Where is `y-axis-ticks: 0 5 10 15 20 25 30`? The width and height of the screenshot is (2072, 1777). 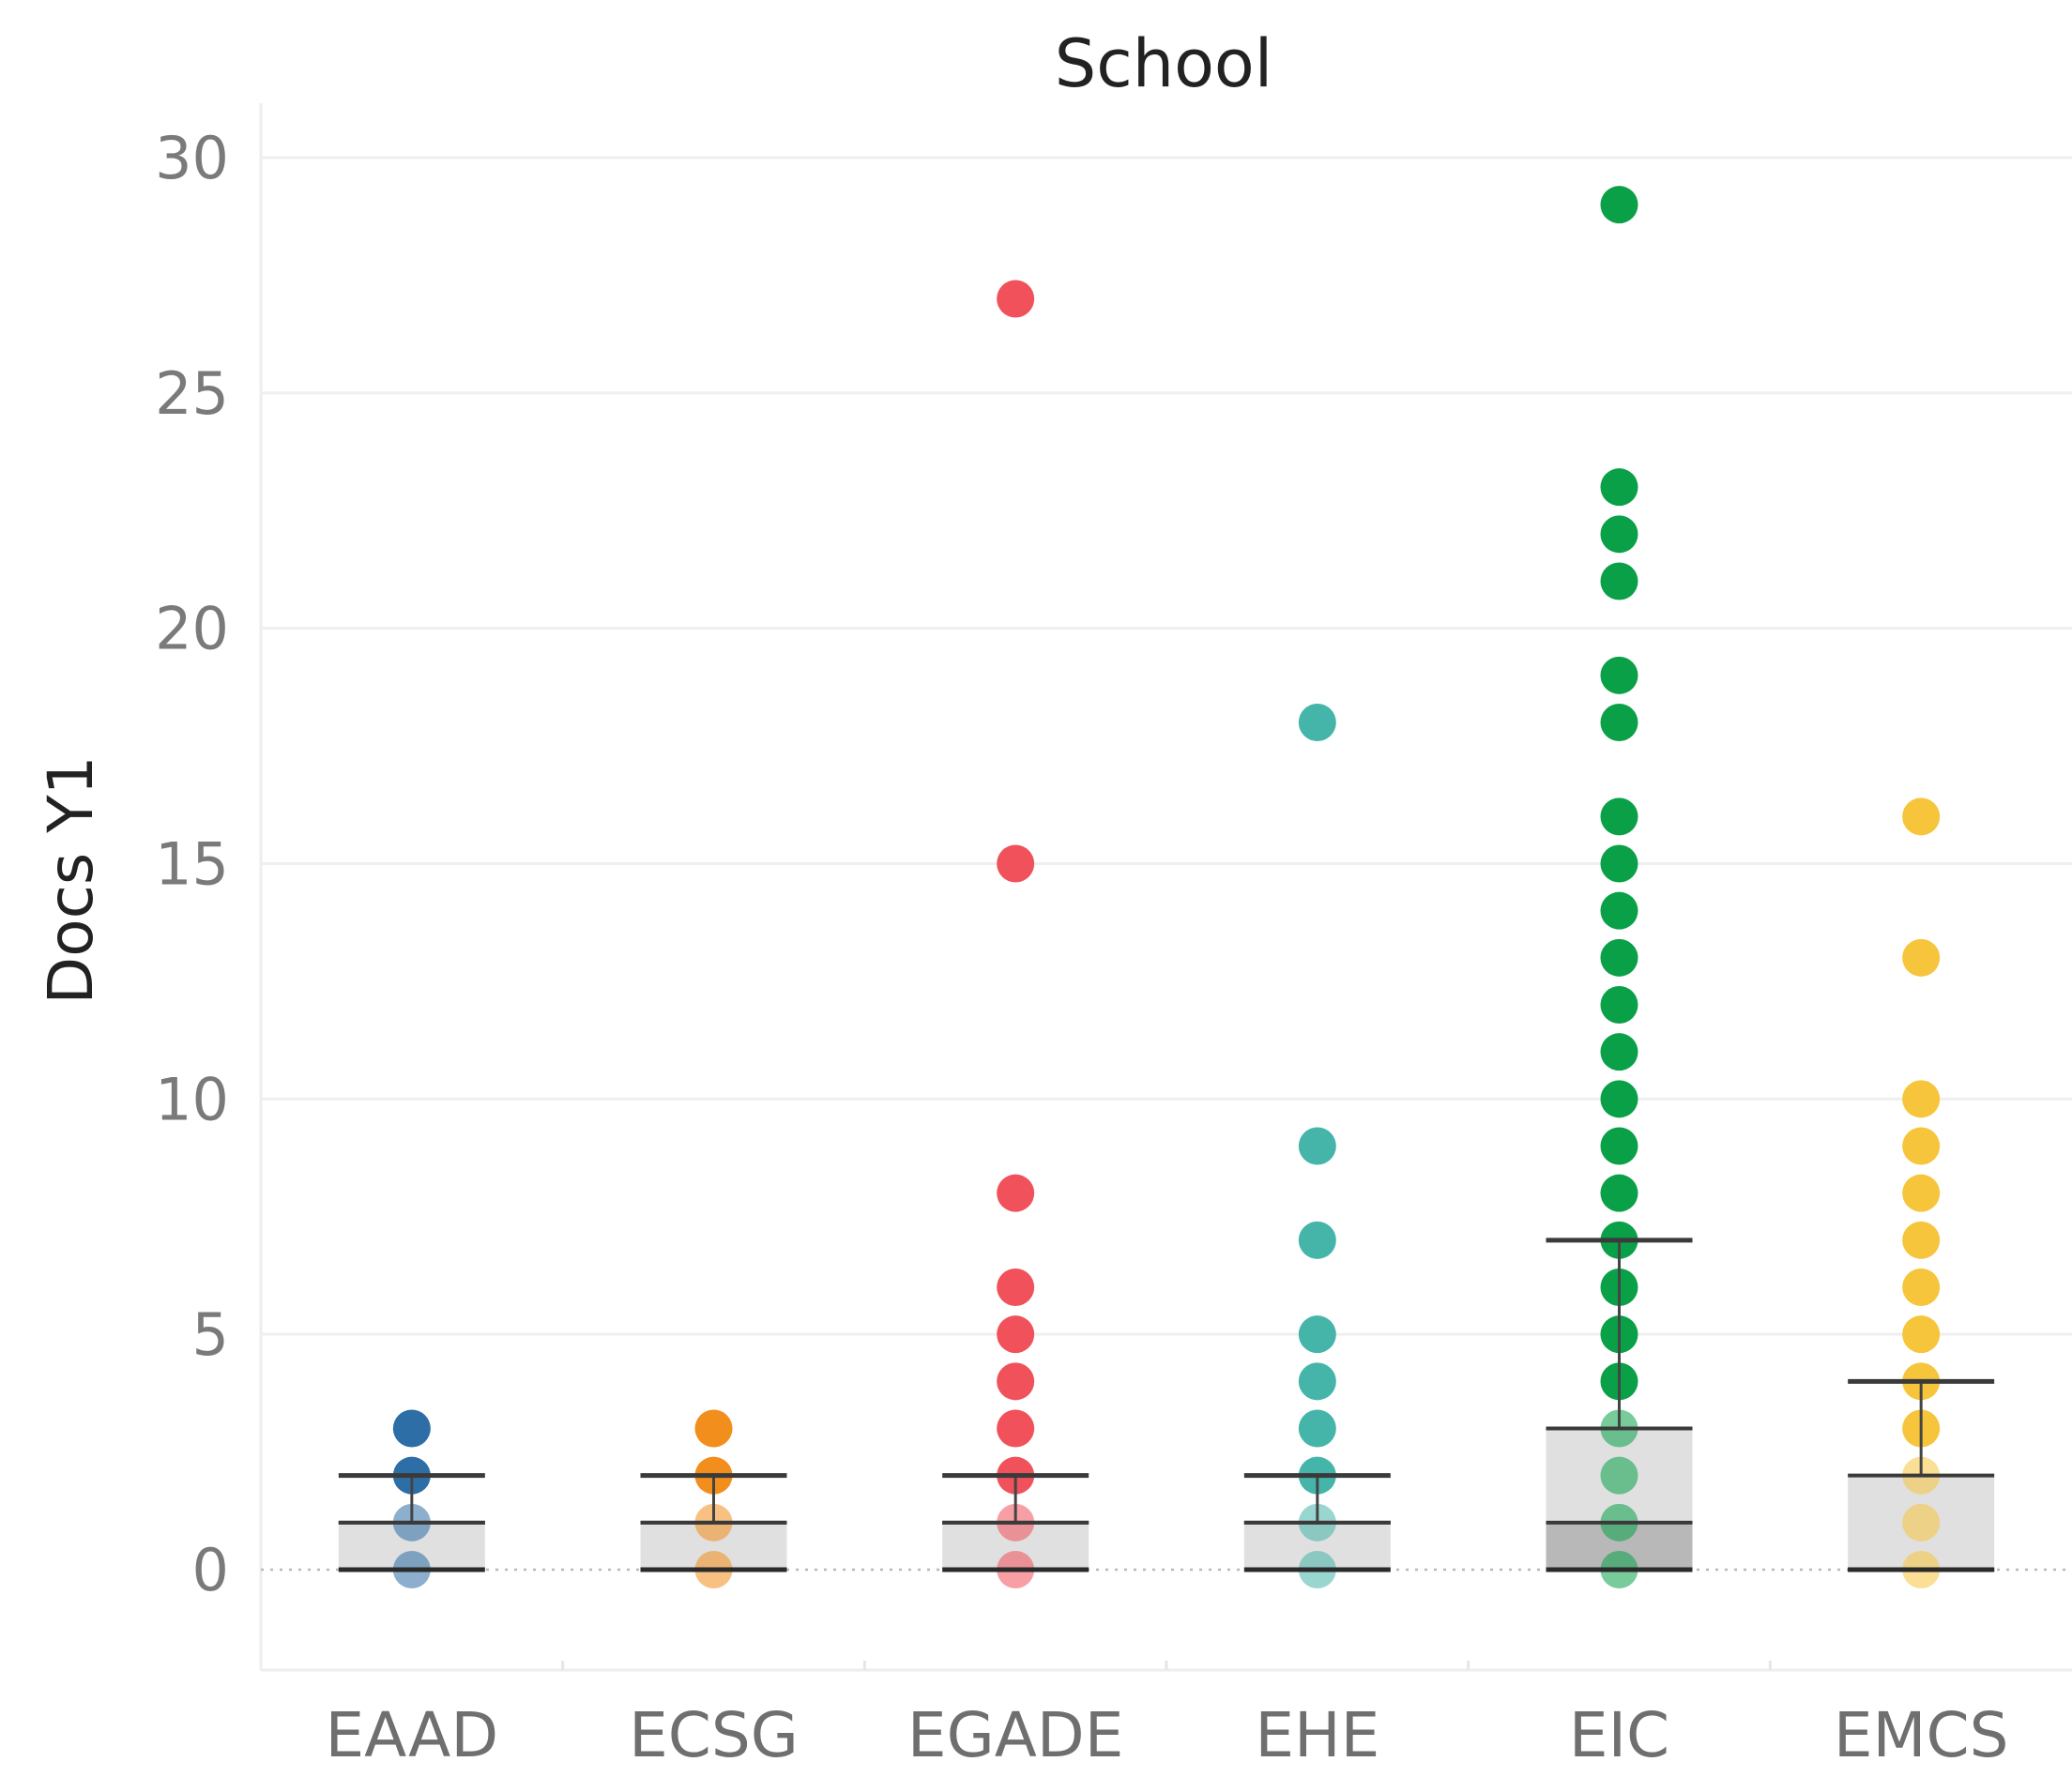
y-axis-ticks: 0 5 10 15 20 25 30 is located at coordinates (192, 864).